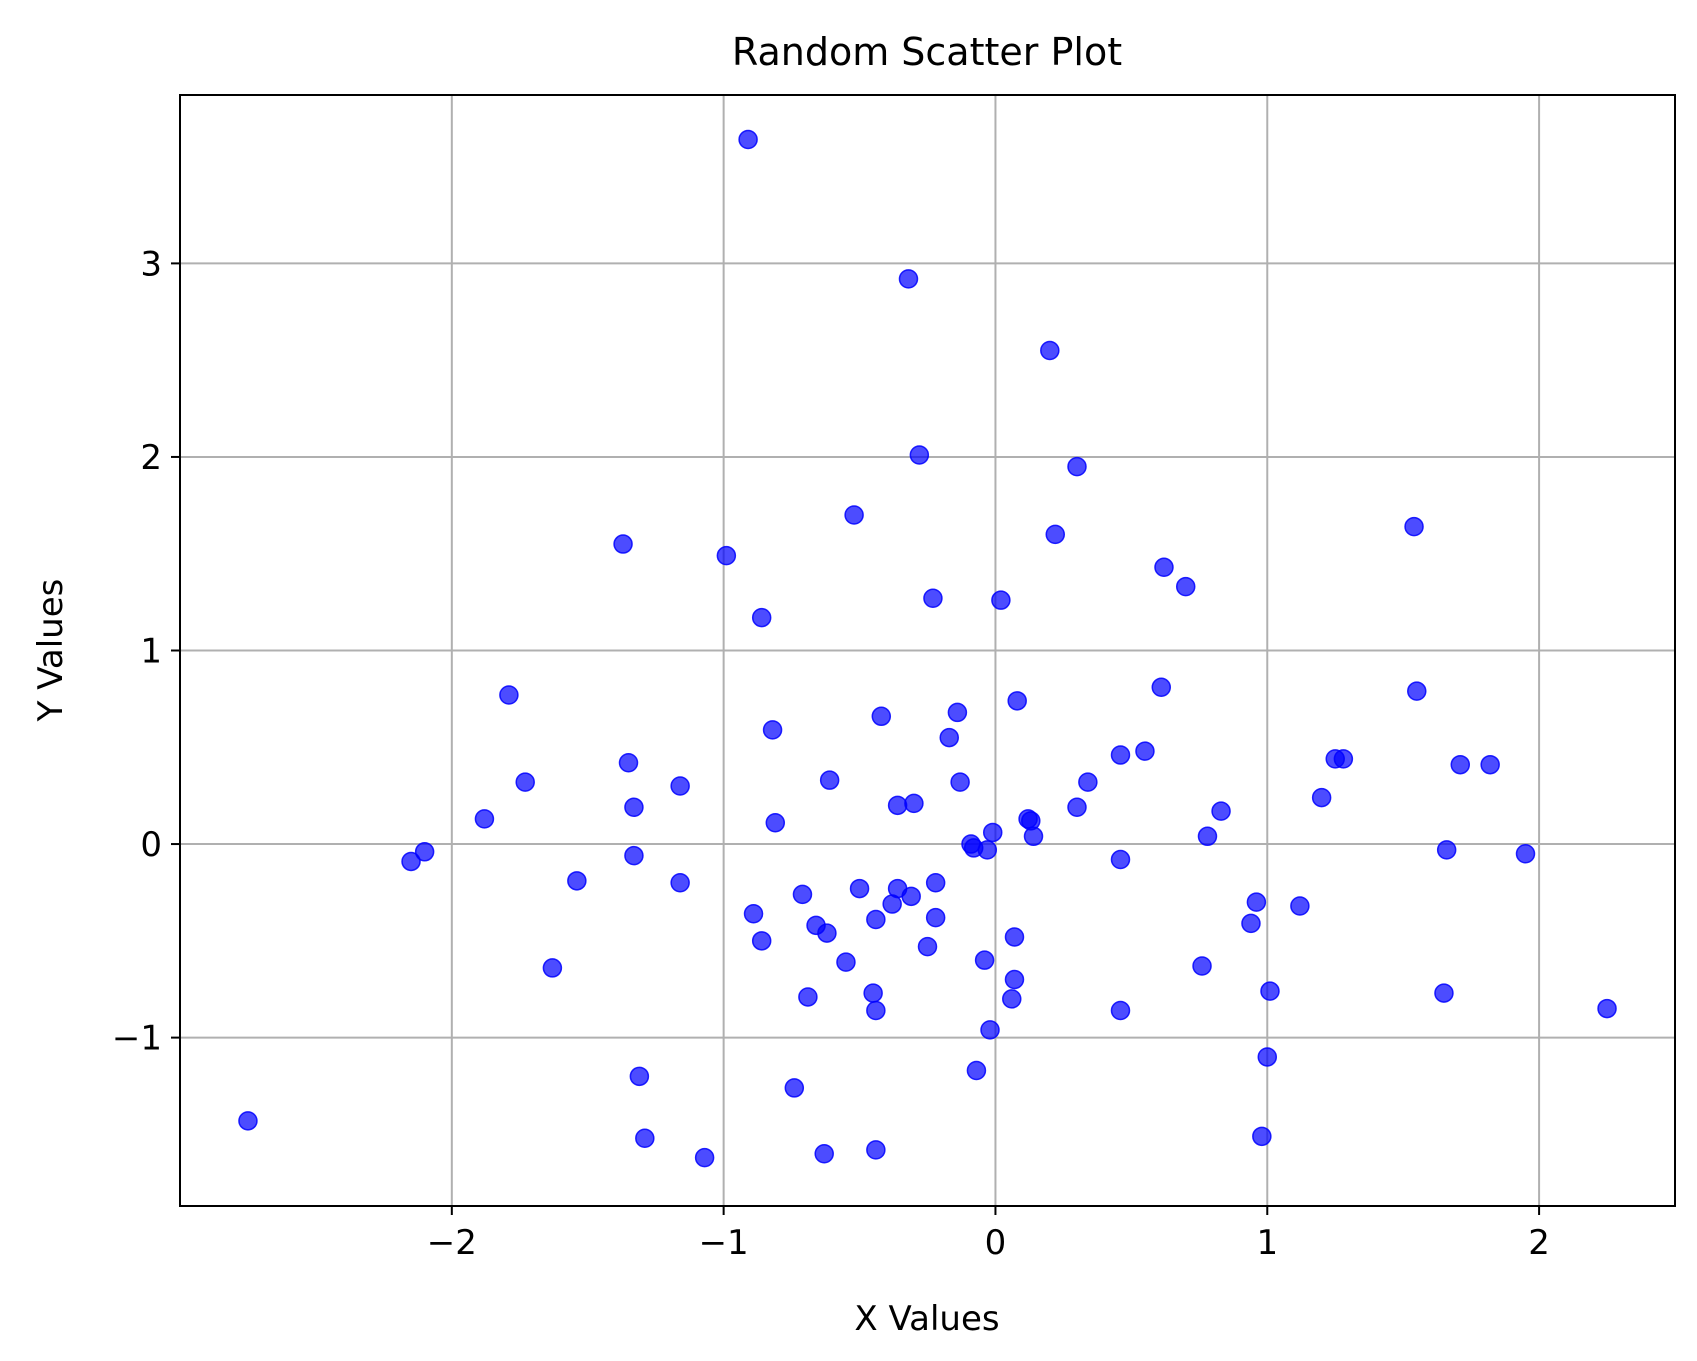 The image size is (1697, 1361). Describe the element at coordinates (724, 1243) in the screenshot. I see `x-tick-label-1: −1` at that location.